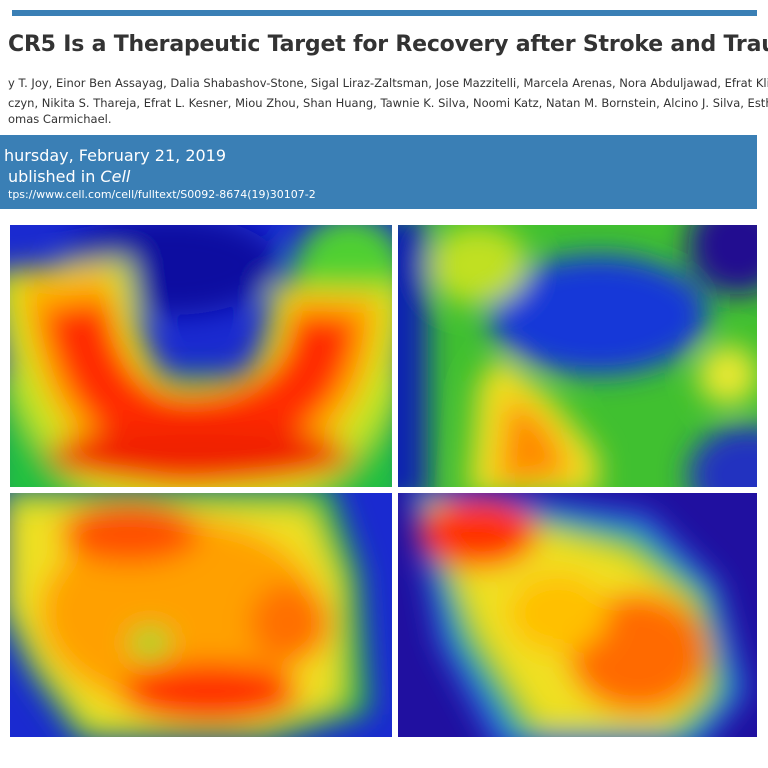  I want to click on date: hursday, February 21, 2019, so click(115, 155).